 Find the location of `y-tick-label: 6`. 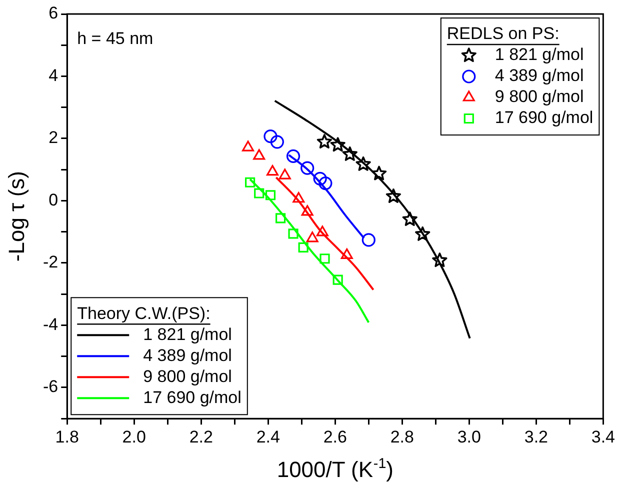

y-tick-label: 6 is located at coordinates (53, 13).